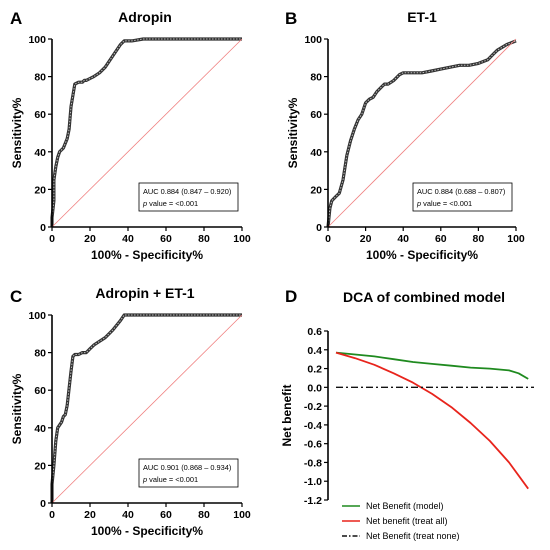 This screenshot has height=550, width=550. Describe the element at coordinates (16, 18) in the screenshot. I see `panel-letter: A` at that location.